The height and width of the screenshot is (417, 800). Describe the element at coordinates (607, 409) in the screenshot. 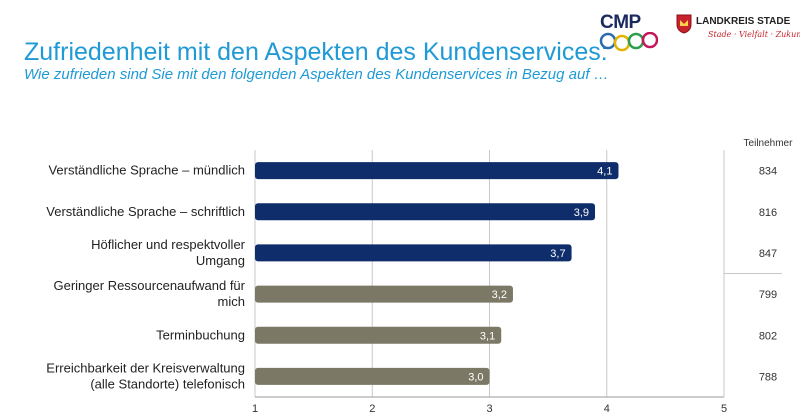

I see `x-tick-label: 4` at that location.